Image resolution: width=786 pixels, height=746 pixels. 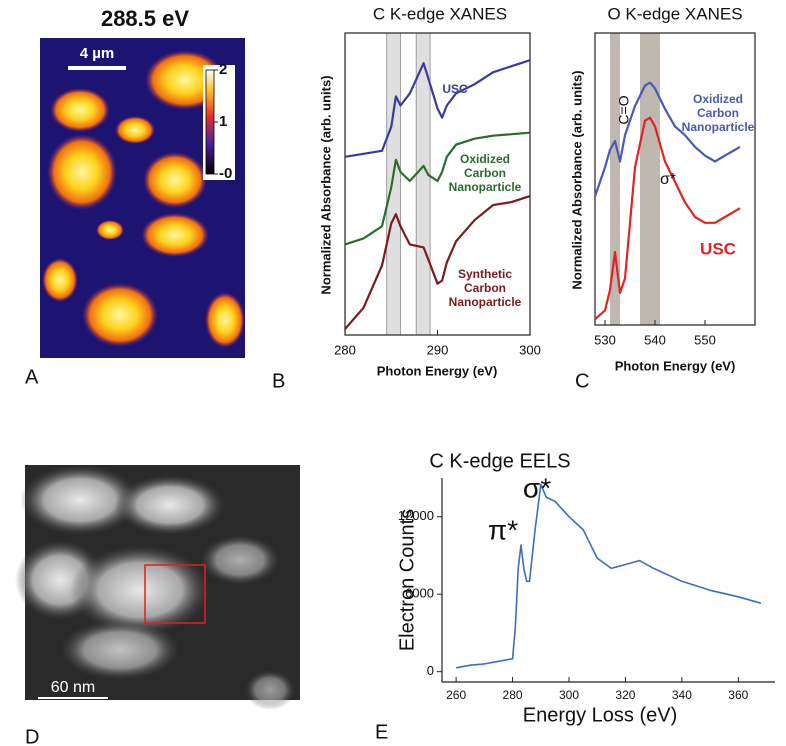 What do you see at coordinates (32, 377) in the screenshot?
I see `panel-label: A` at bounding box center [32, 377].